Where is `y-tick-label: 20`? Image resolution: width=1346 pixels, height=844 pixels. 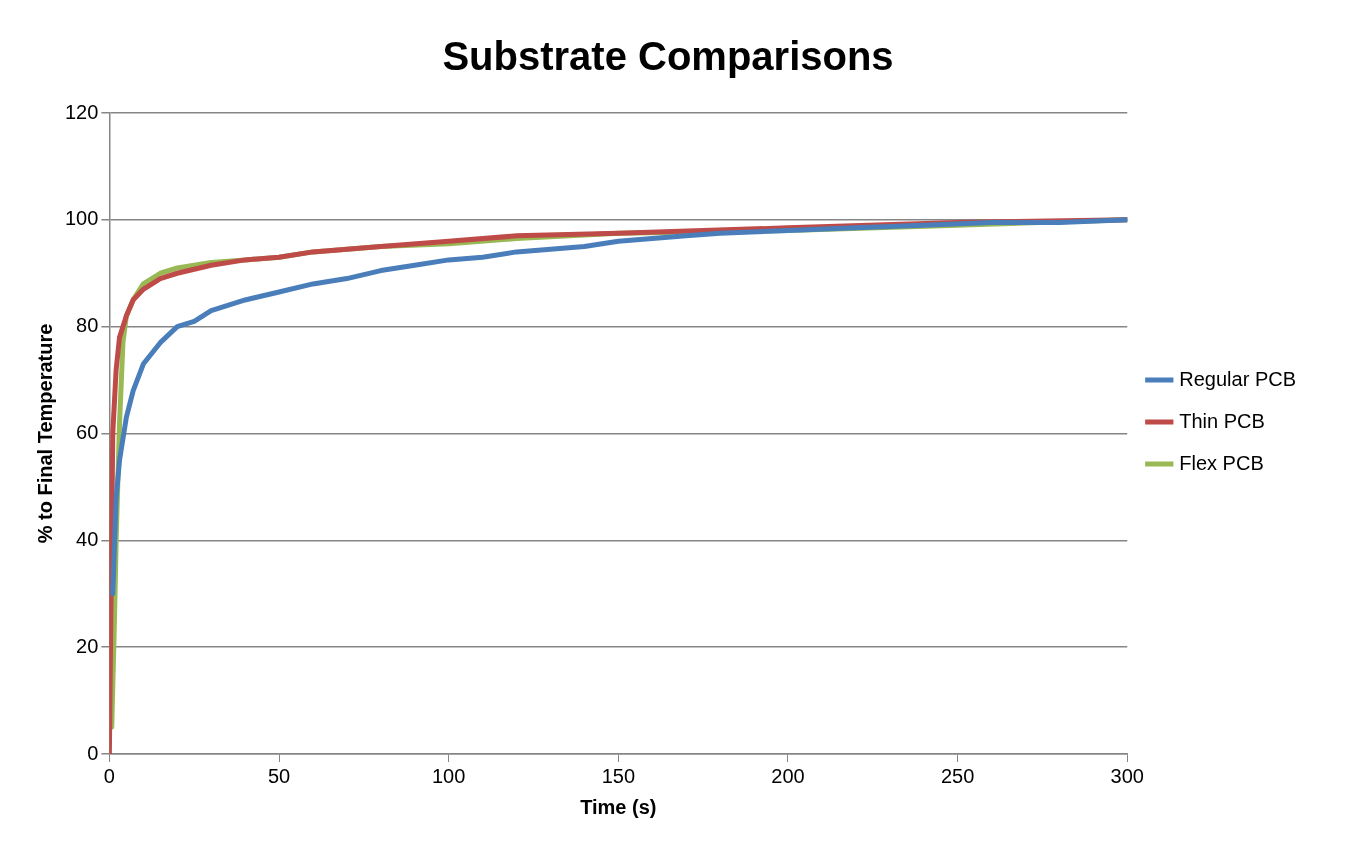 y-tick-label: 20 is located at coordinates (87, 645).